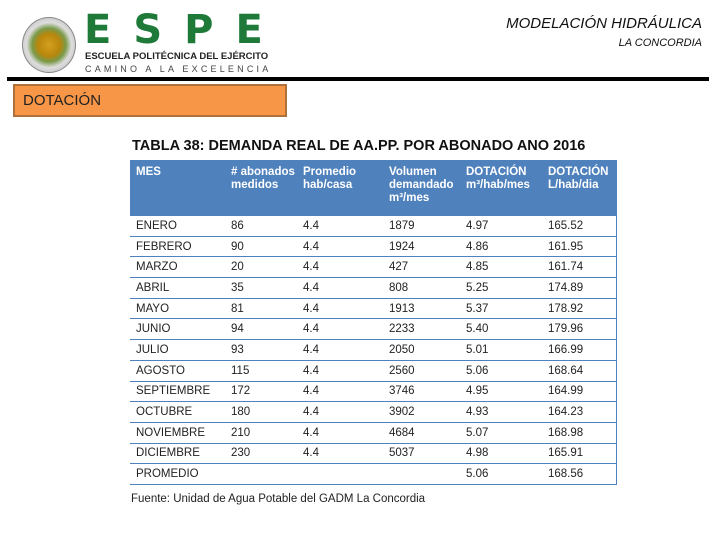  I want to click on table-cell: 168.56, so click(579, 474).